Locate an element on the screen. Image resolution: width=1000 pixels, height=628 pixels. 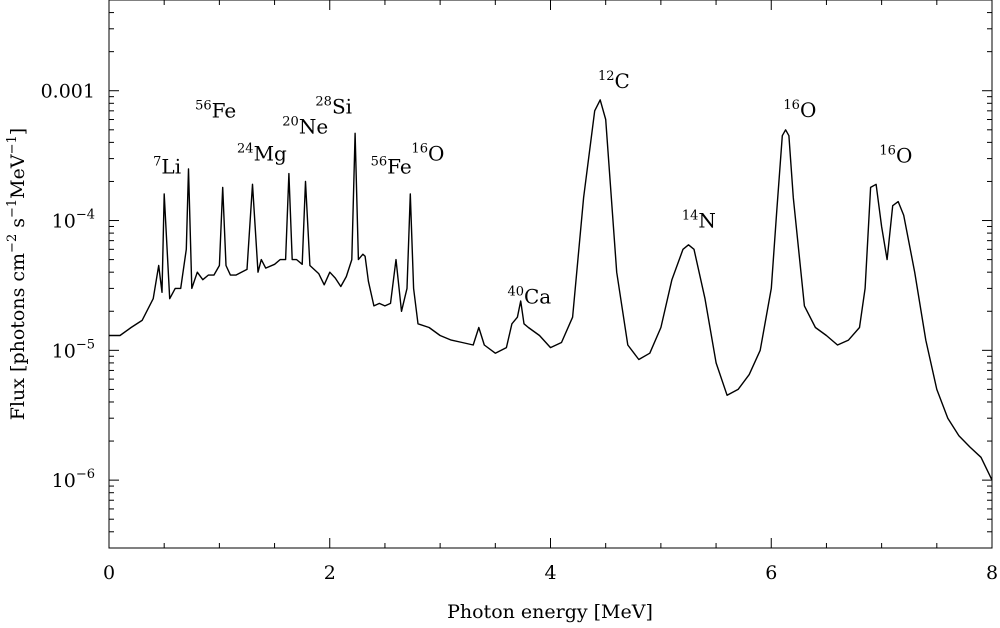
y-tick-label: 0.001 is located at coordinates (68, 92).